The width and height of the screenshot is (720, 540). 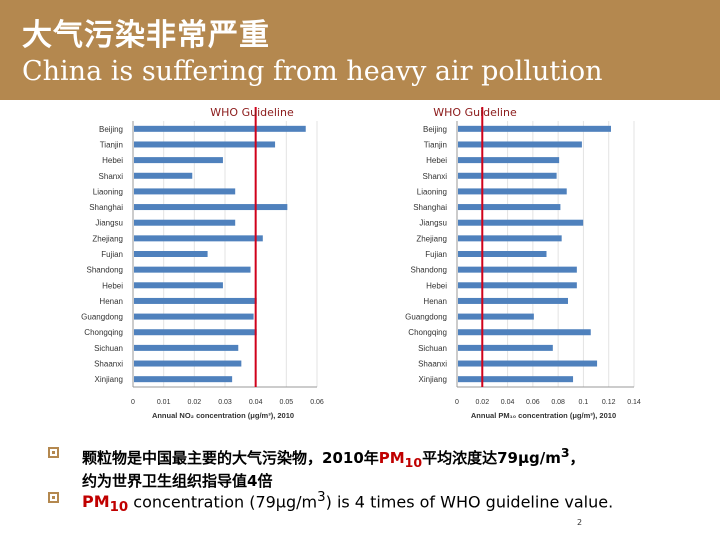 I want to click on x-tick-label: 0.01, so click(x=164, y=402).